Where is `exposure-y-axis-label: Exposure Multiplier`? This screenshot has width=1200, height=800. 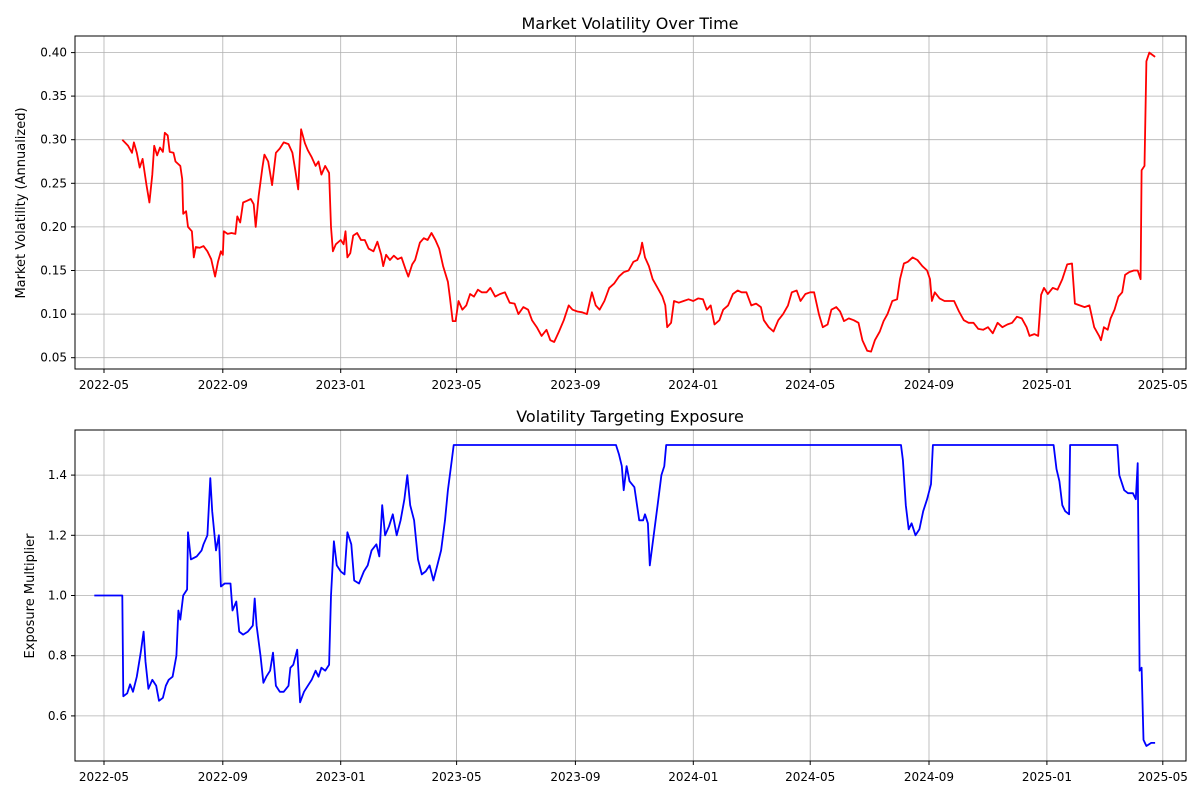 exposure-y-axis-label: Exposure Multiplier is located at coordinates (30, 596).